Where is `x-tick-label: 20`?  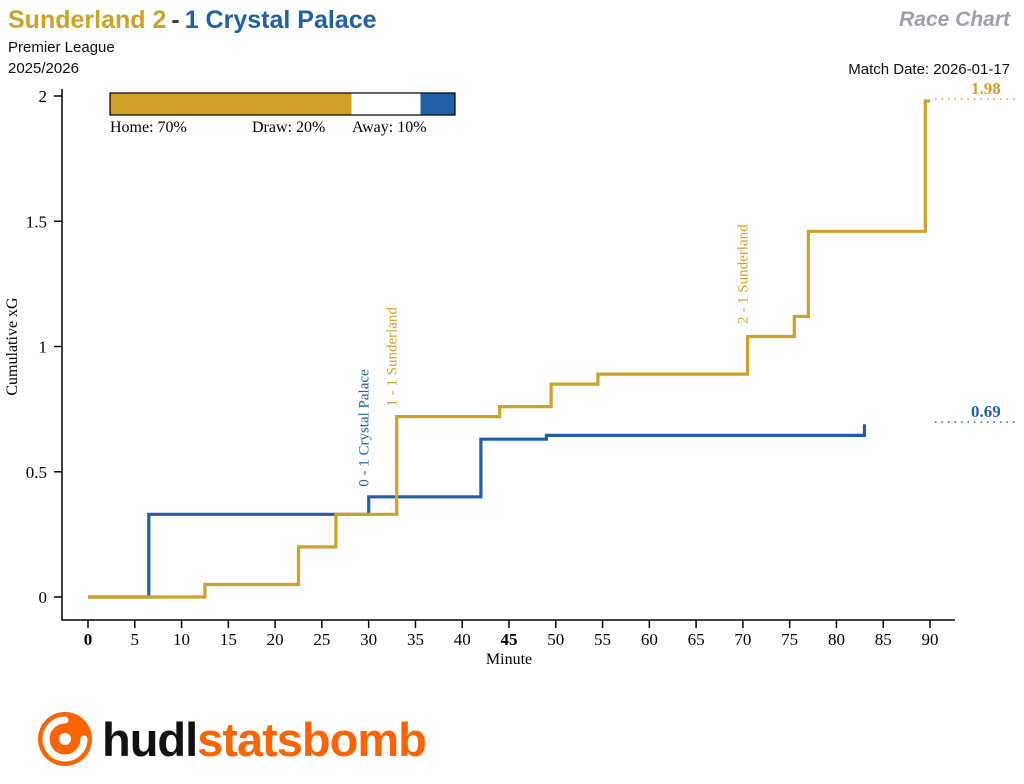 x-tick-label: 20 is located at coordinates (275, 639).